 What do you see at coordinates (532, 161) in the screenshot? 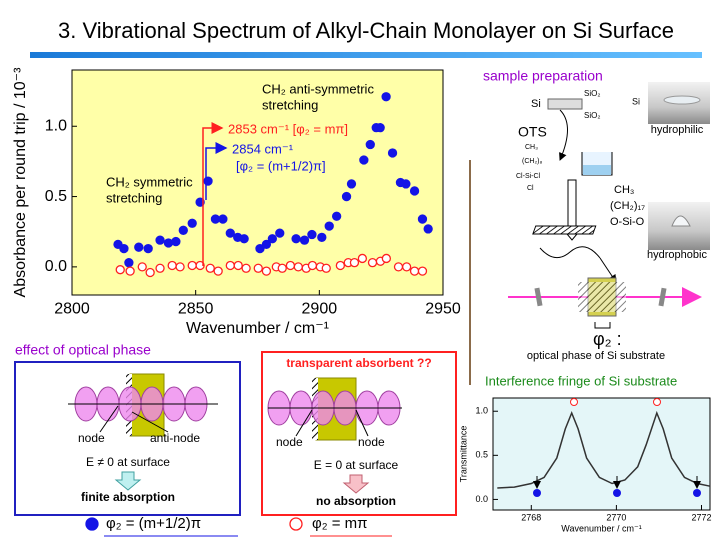
I see `chem: (CH₂)₈` at bounding box center [532, 161].